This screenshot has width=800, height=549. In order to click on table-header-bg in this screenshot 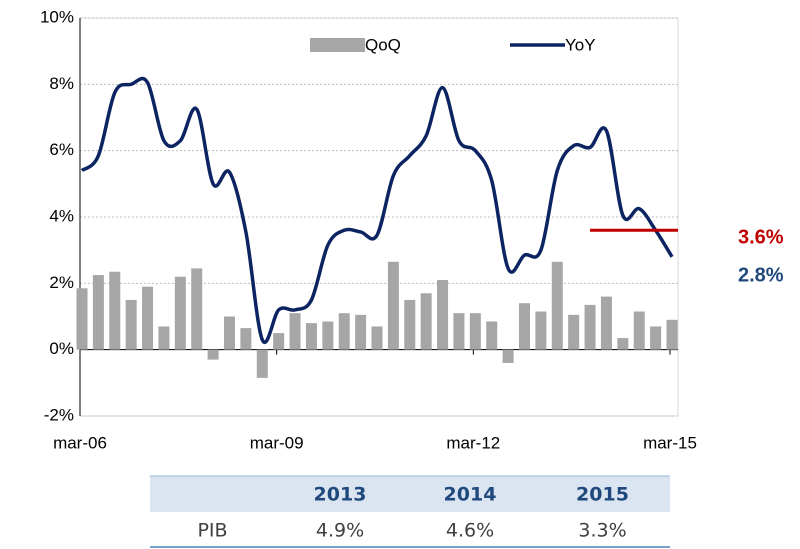, I will do `click(410, 494)`.